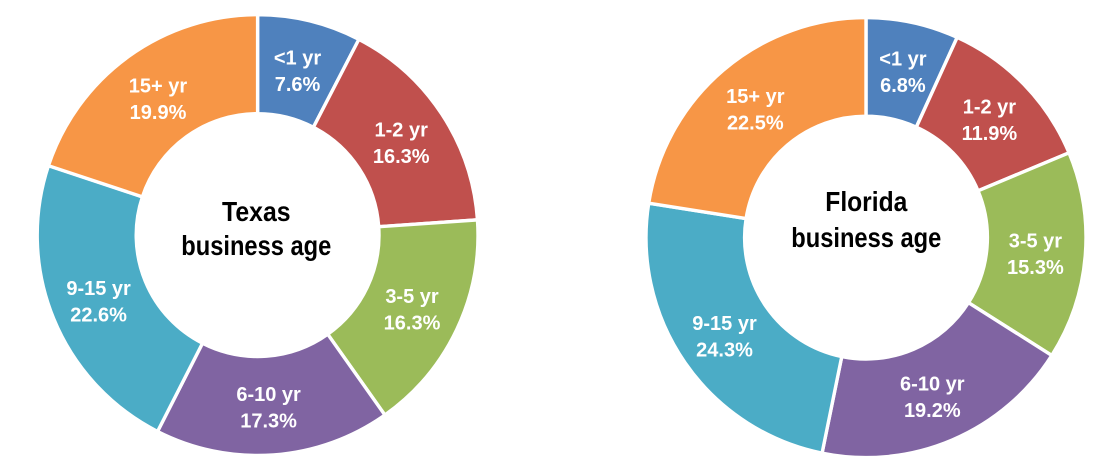  Describe the element at coordinates (1035, 268) in the screenshot. I see `svg-text: 15.3%` at that location.